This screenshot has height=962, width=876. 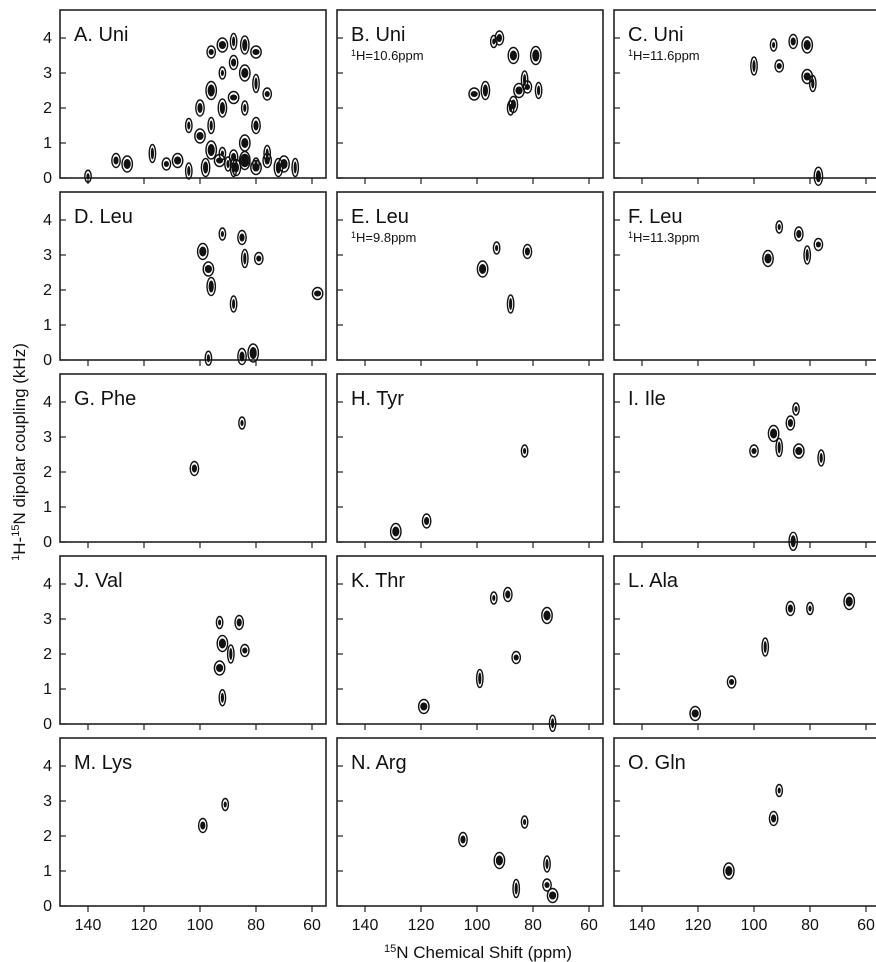 I want to click on panel-subtitle-sup: 1, so click(x=630, y=53).